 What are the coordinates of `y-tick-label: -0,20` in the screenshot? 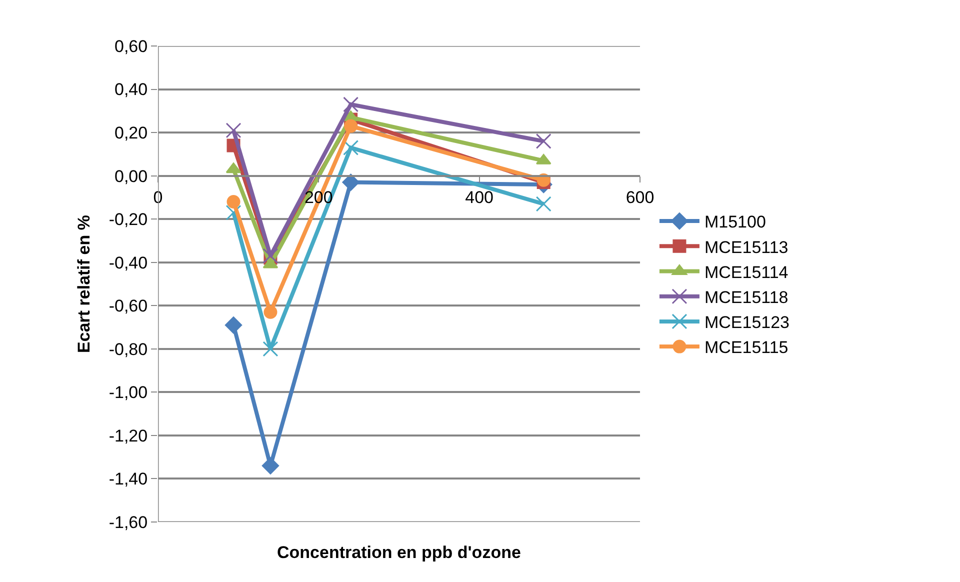 It's located at (128, 220).